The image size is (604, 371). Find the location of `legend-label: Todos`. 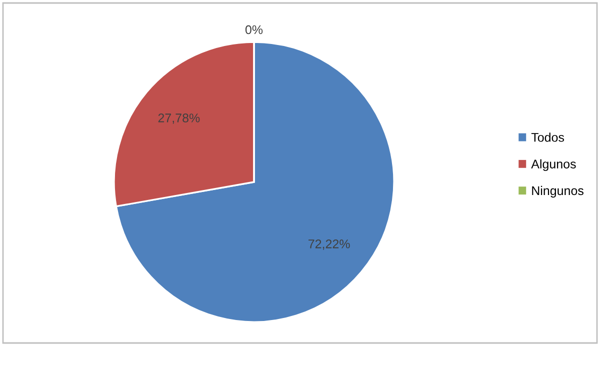

legend-label: Todos is located at coordinates (547, 137).